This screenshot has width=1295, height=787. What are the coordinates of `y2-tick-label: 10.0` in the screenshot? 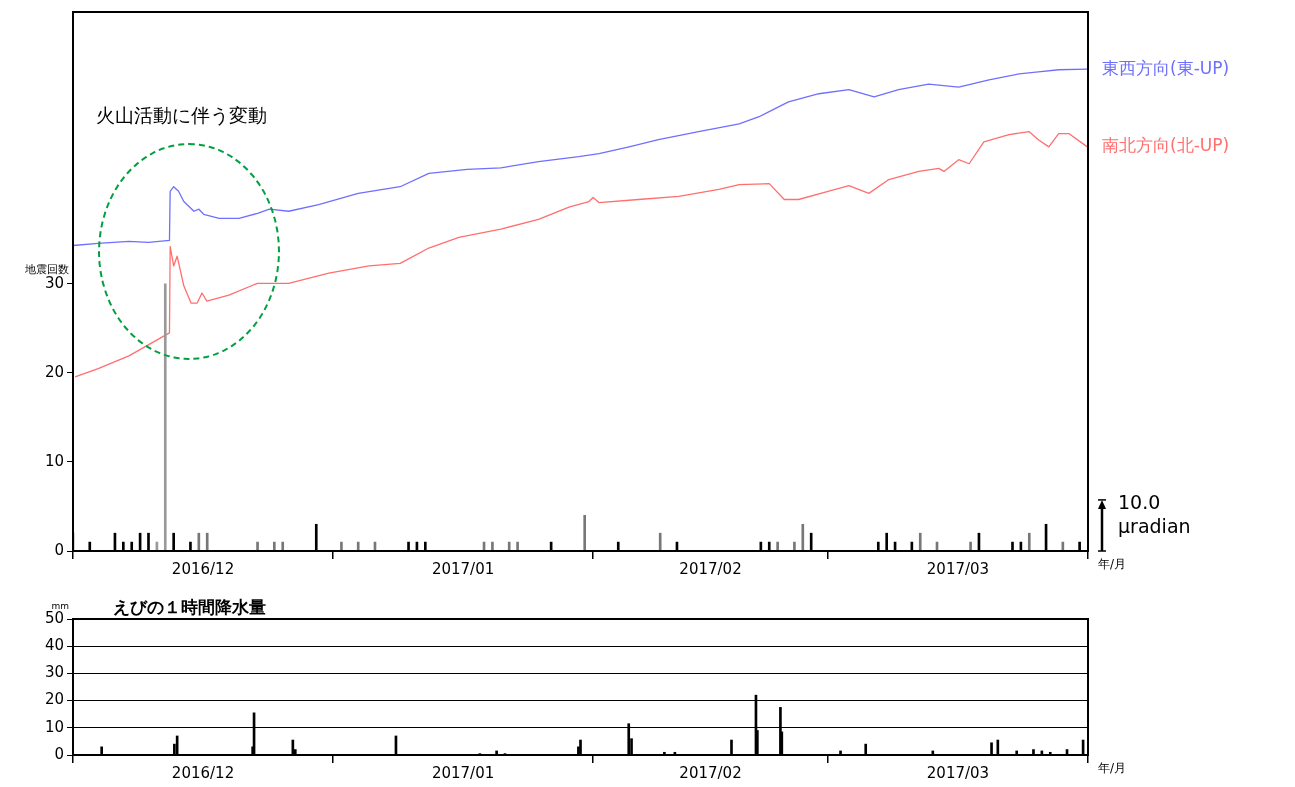 It's located at (1139, 501).